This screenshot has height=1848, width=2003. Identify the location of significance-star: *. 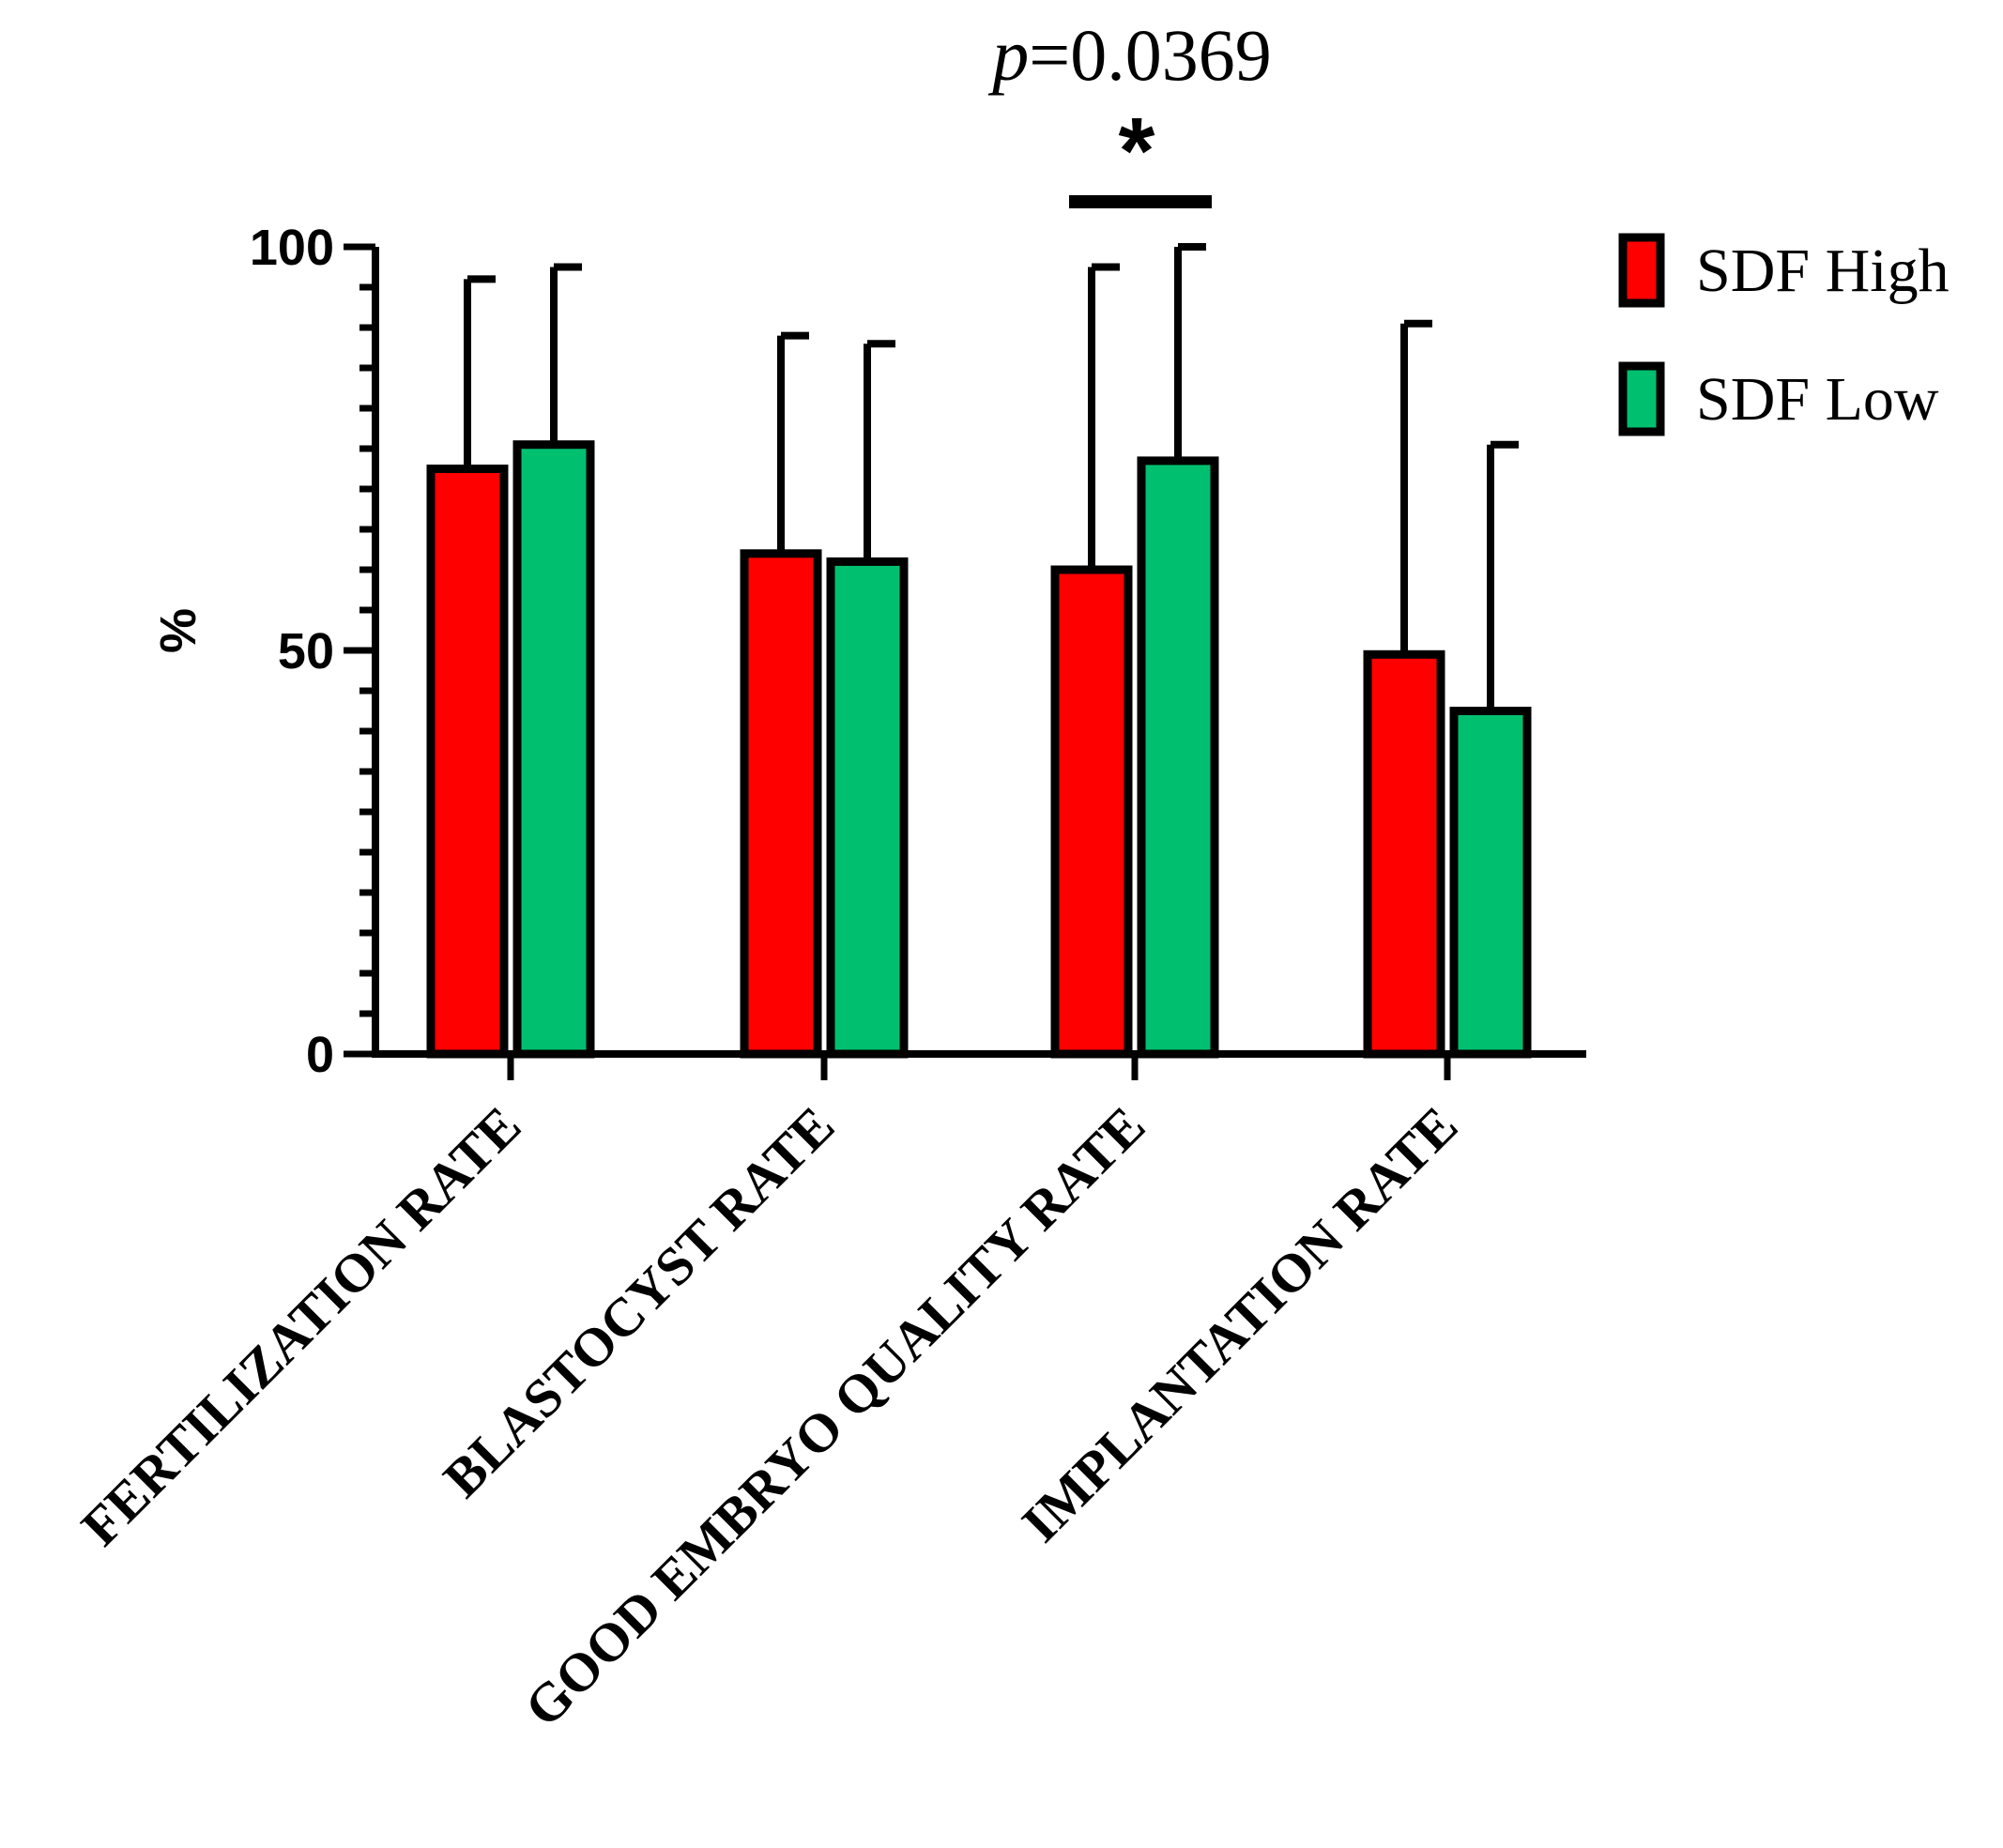
(1137, 151).